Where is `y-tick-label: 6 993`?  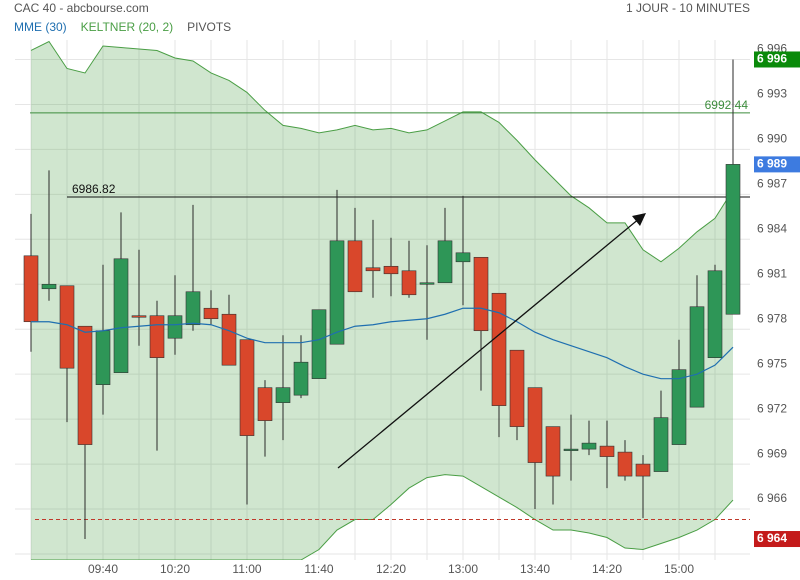 y-tick-label: 6 993 is located at coordinates (772, 94).